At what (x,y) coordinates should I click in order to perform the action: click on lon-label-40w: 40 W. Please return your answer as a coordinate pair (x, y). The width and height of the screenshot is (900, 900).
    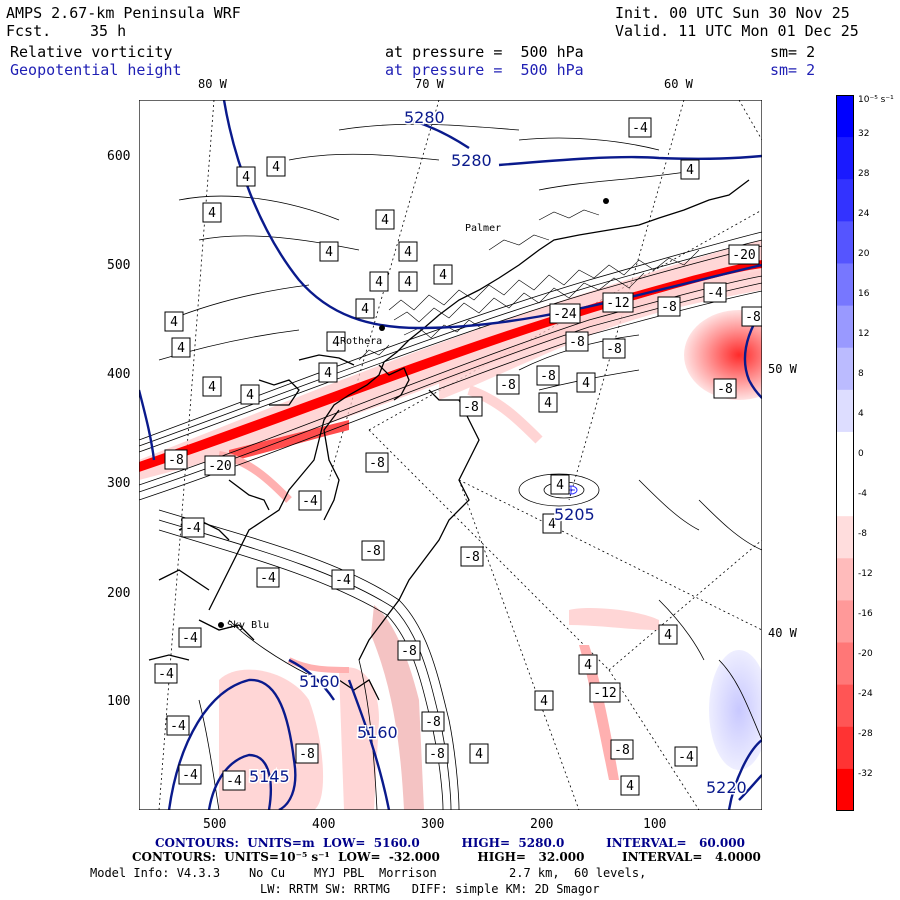
    Looking at the image, I should click on (782, 633).